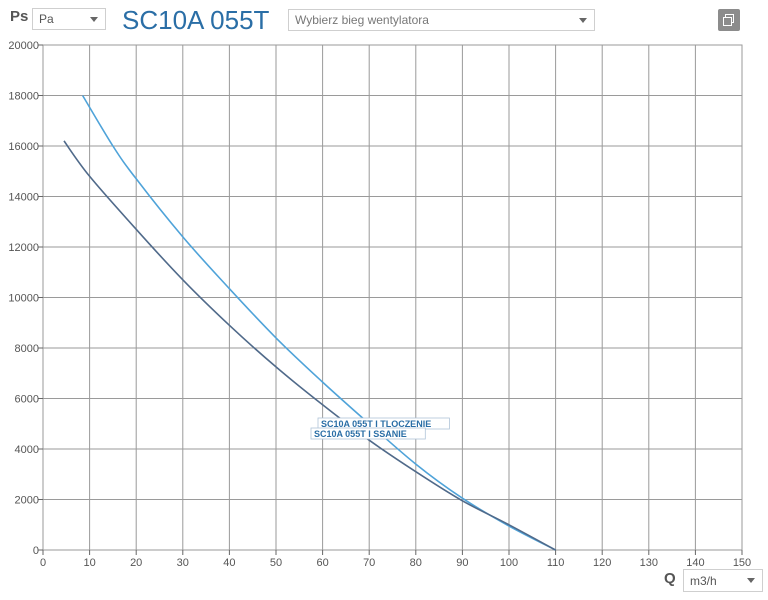 The width and height of the screenshot is (768, 600). What do you see at coordinates (703, 581) in the screenshot?
I see `x-unit-value: m3/h` at bounding box center [703, 581].